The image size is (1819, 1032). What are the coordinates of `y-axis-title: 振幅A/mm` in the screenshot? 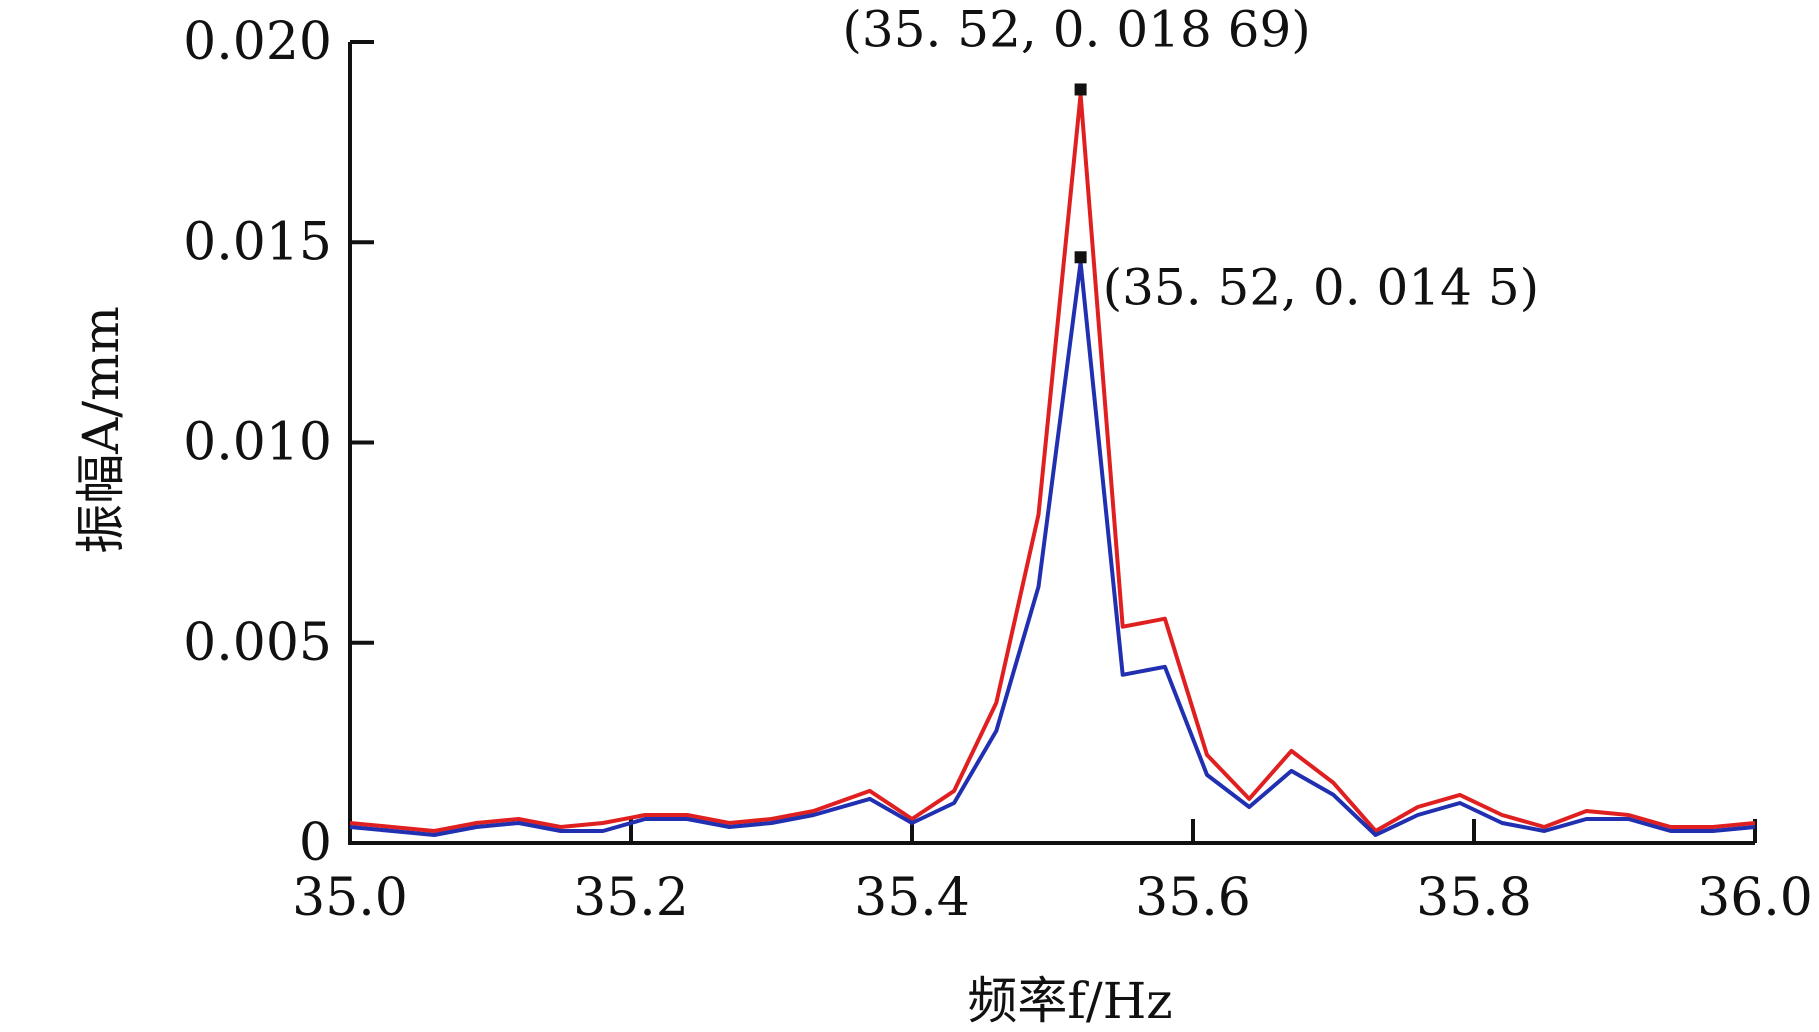 It's located at (101, 430).